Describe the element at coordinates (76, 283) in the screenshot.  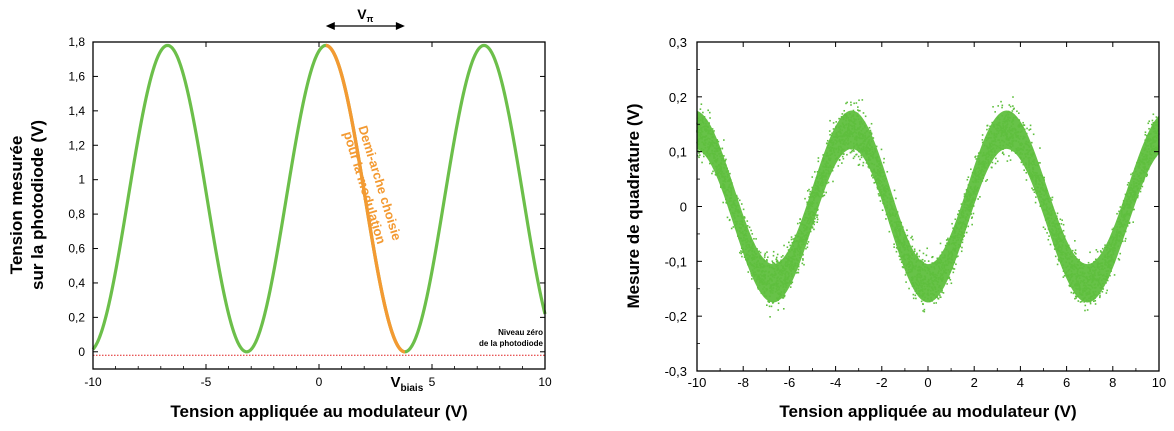
I see `left-y-tick-label: 0,4` at that location.